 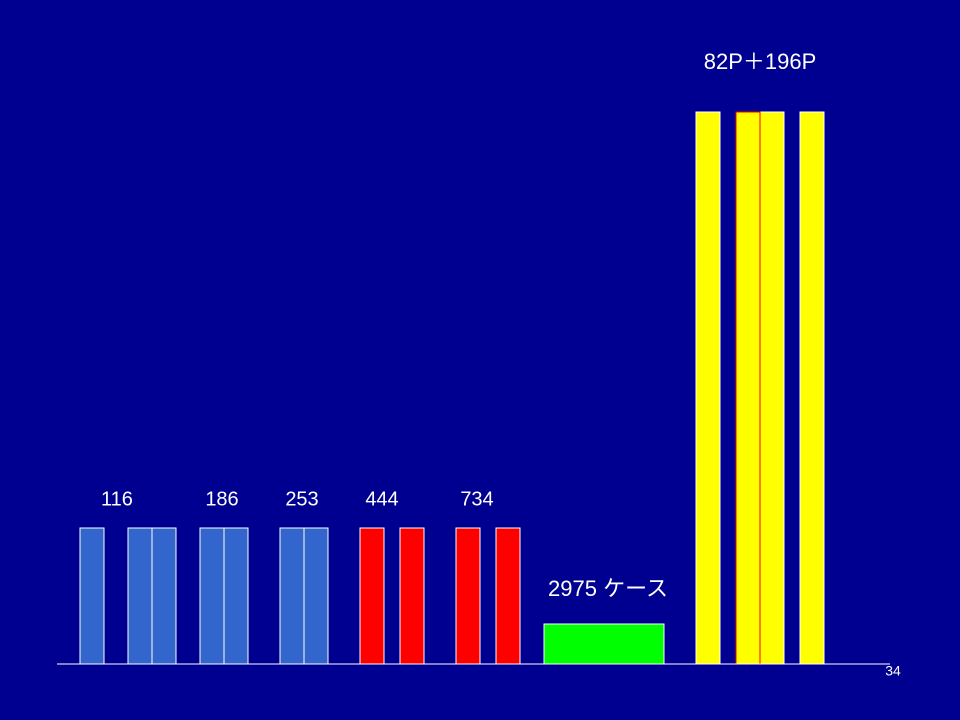 I want to click on cases-label: 2975 ケース, so click(x=608, y=588).